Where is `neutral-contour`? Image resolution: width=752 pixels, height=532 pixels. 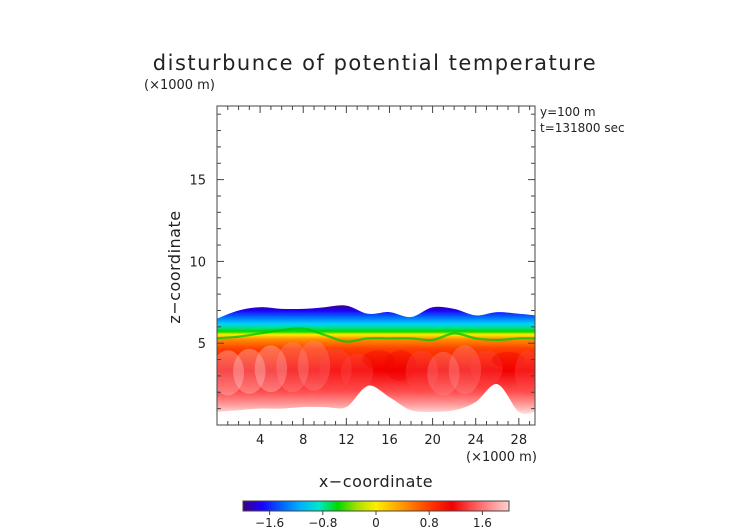
neutral-contour is located at coordinates (376, 335).